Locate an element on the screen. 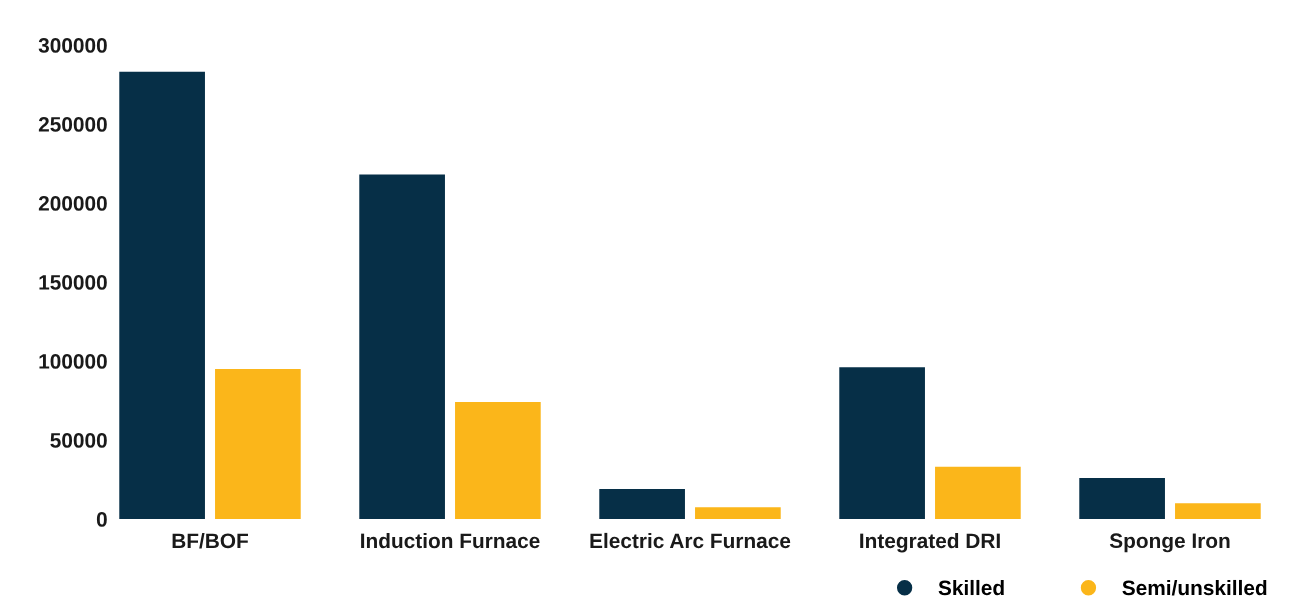 The height and width of the screenshot is (612, 1306). y-tick-label: 50000 is located at coordinates (78, 440).